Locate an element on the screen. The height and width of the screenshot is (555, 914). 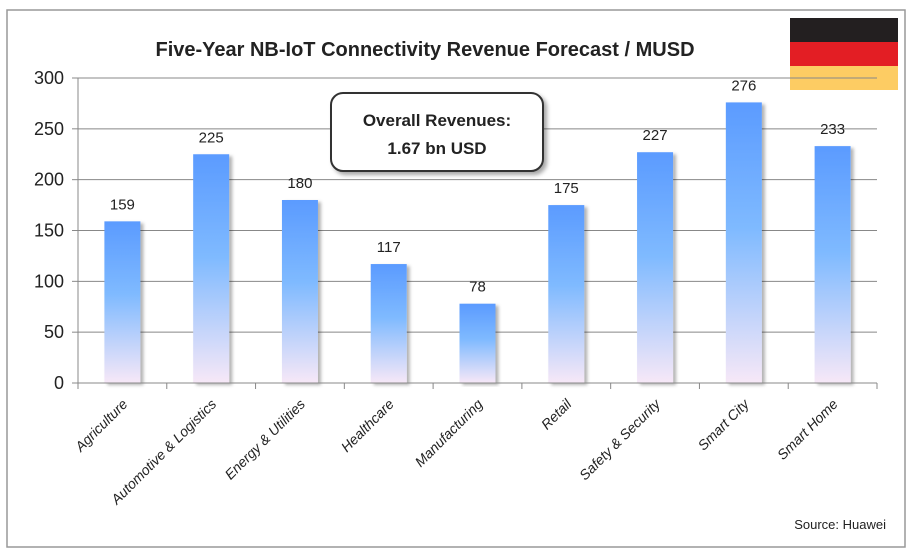
annotation-box is located at coordinates (437, 132).